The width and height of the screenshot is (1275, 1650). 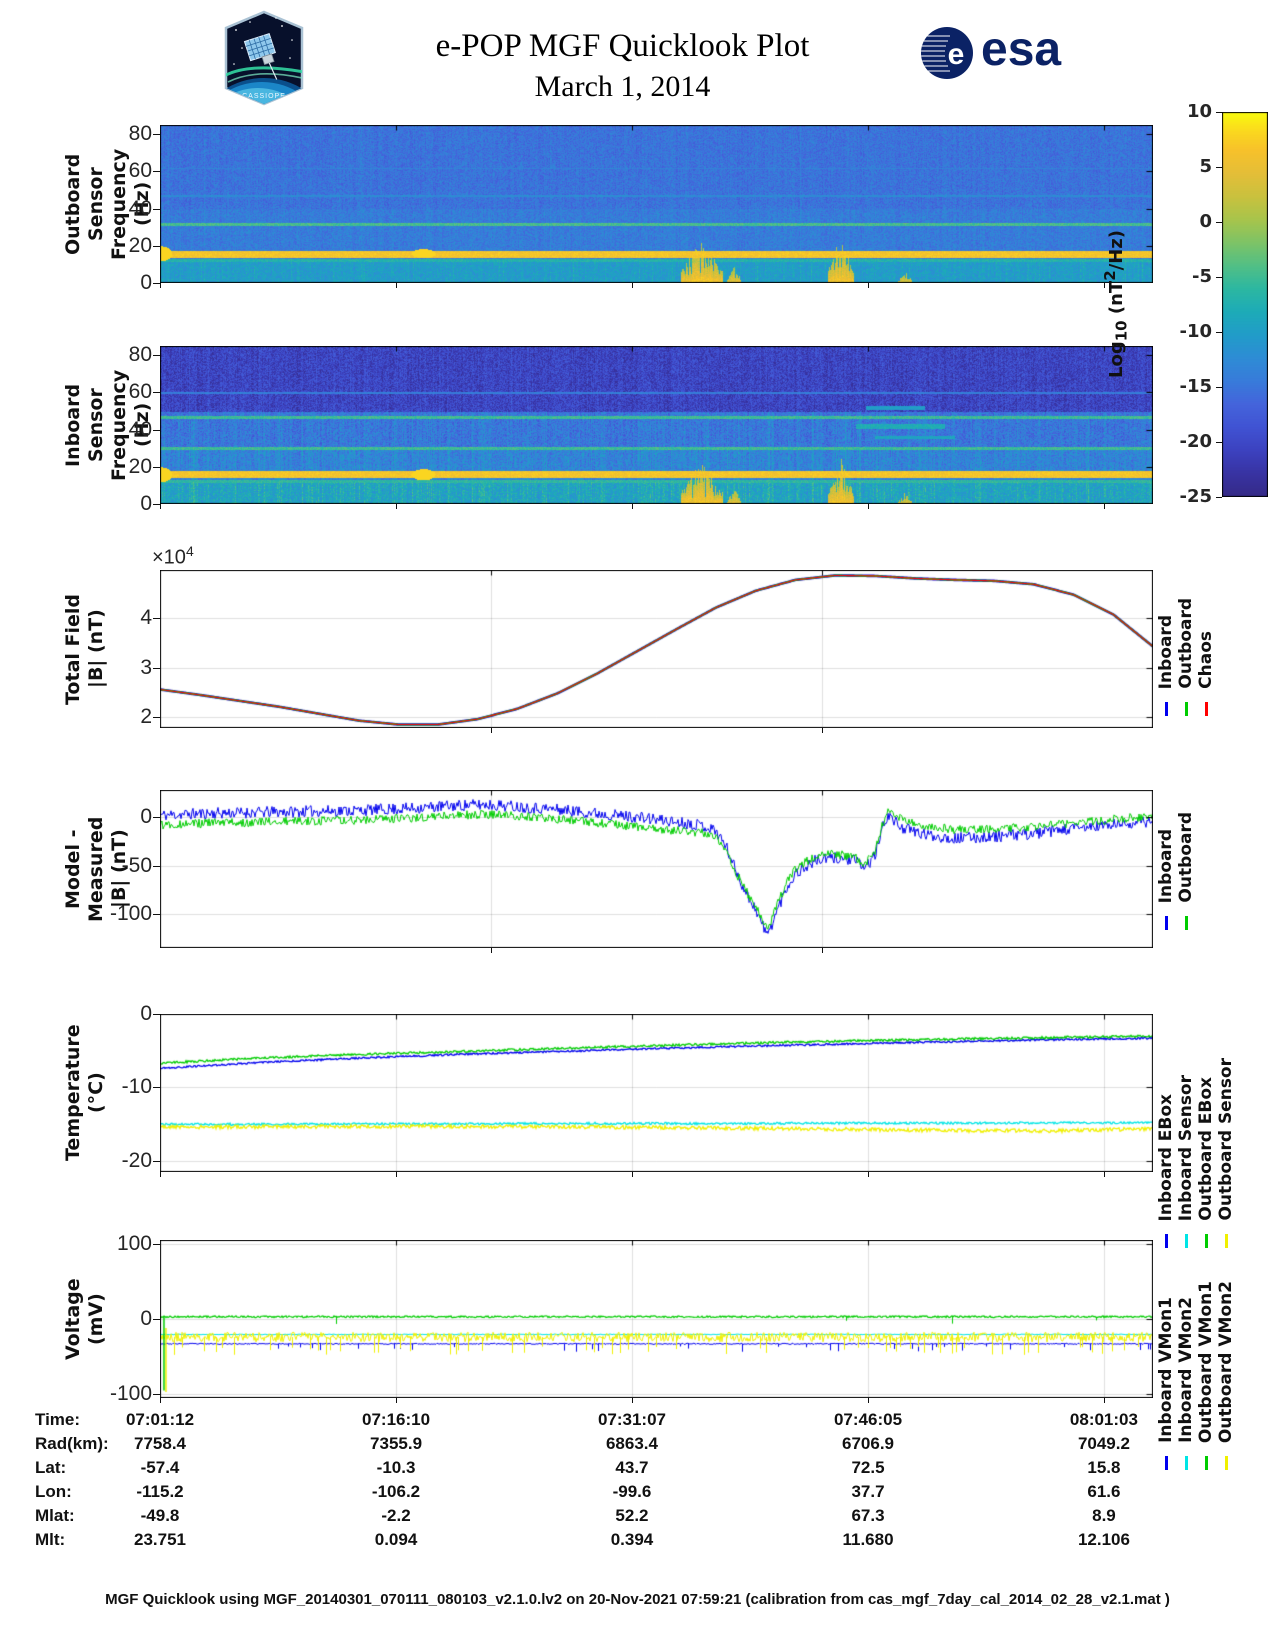 I want to click on y-tick-label: 40, so click(x=140, y=208).